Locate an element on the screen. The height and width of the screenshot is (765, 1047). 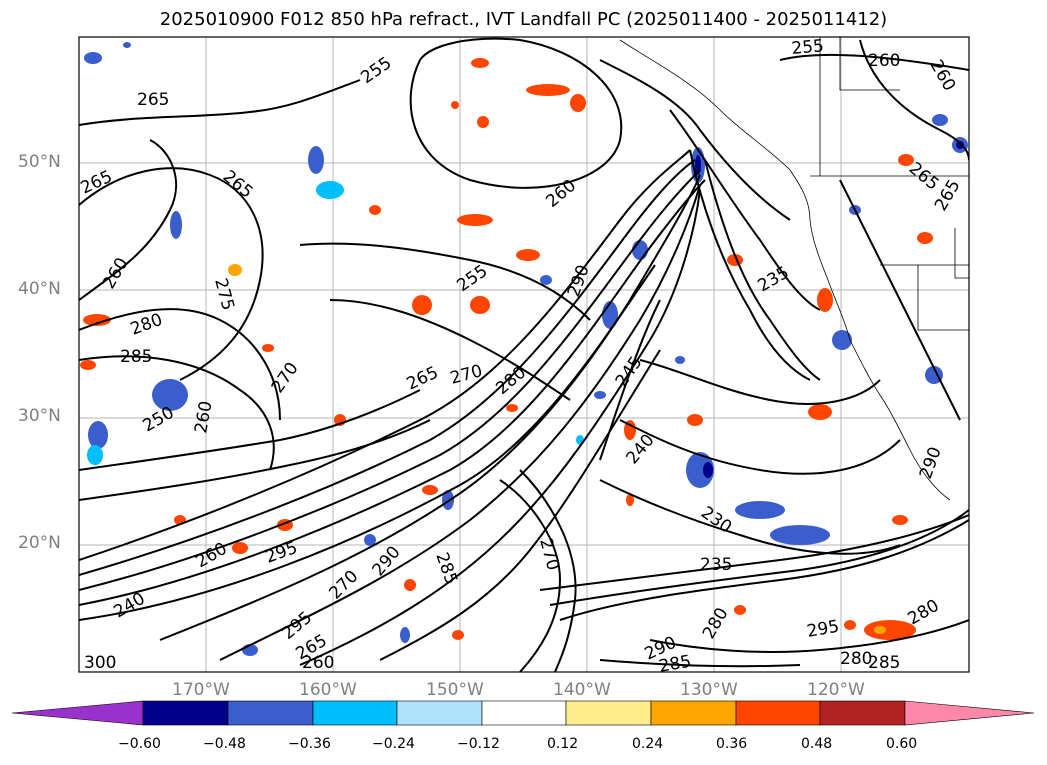
colorbar-tick-label: −0.48 is located at coordinates (224, 744).